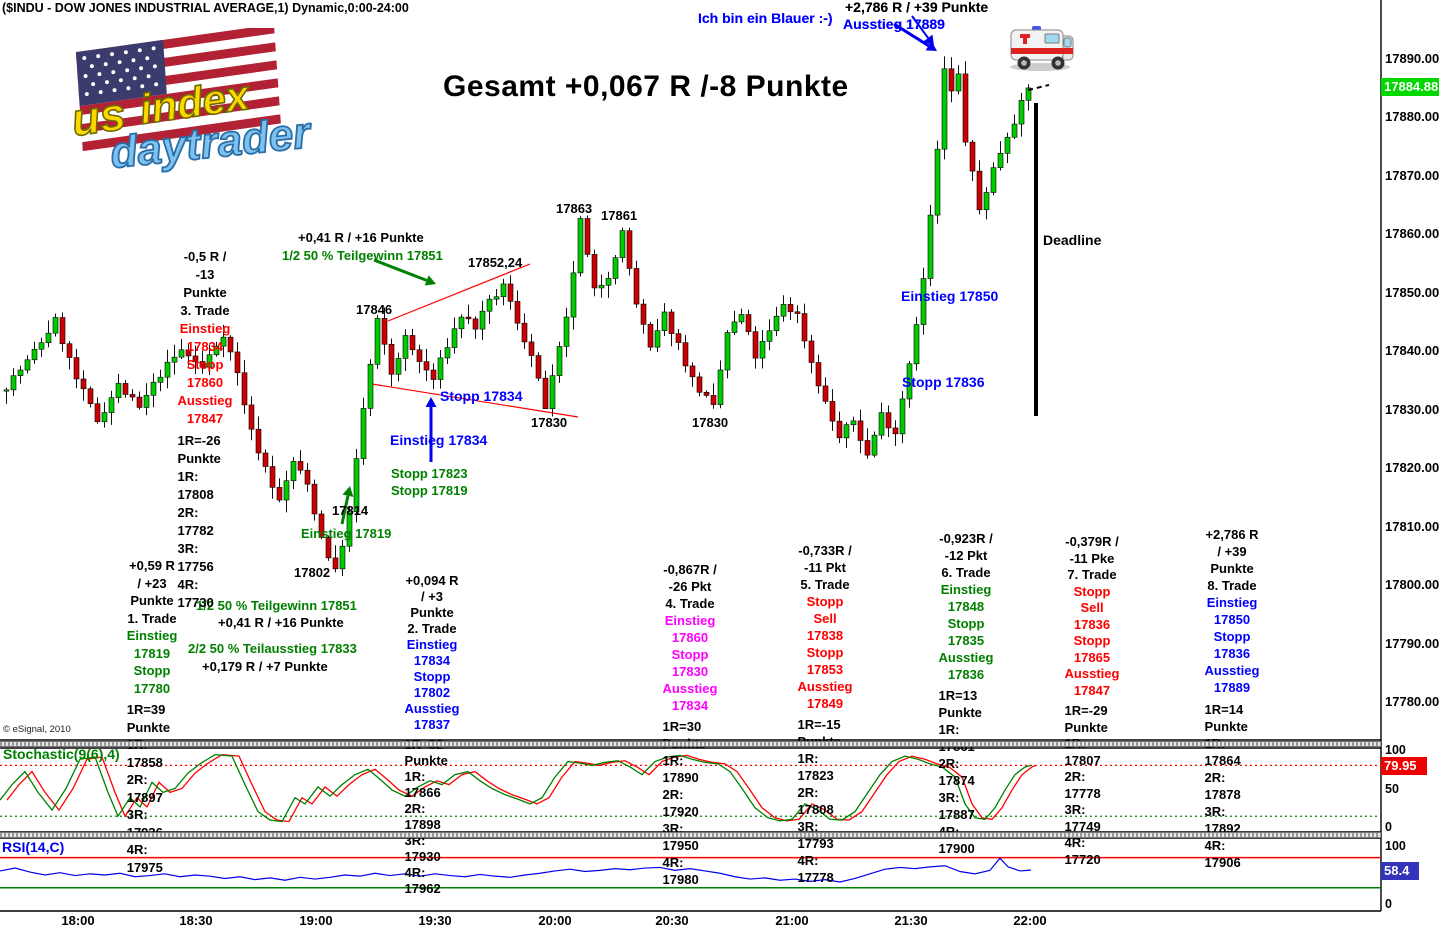  What do you see at coordinates (966, 666) in the screenshot?
I see `trade-line: Ausstieg 17836` at bounding box center [966, 666].